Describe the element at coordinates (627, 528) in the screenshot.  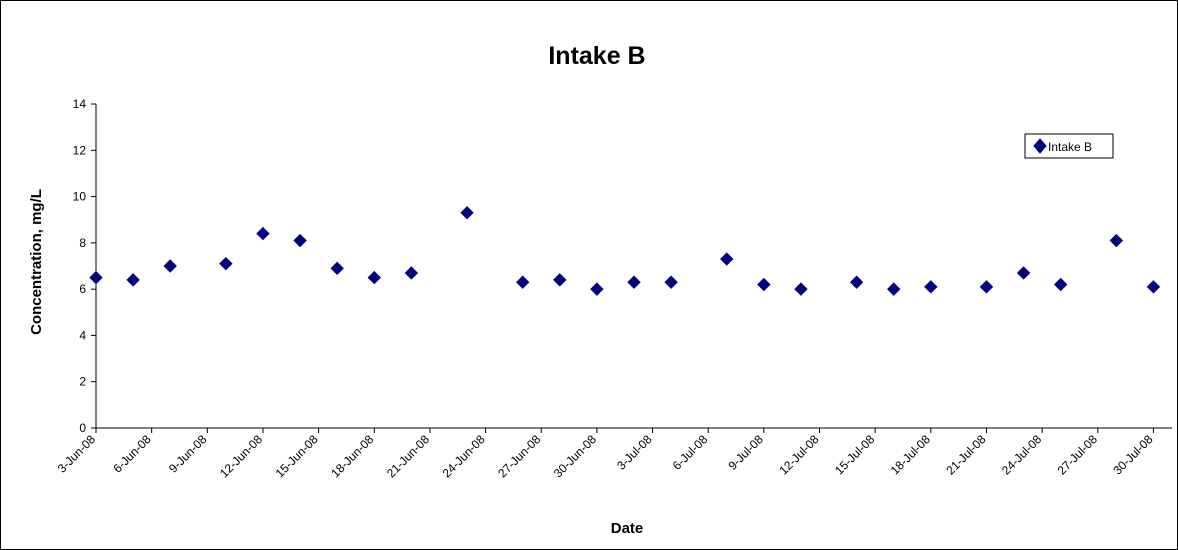
I see `x-axis-title: Date` at that location.